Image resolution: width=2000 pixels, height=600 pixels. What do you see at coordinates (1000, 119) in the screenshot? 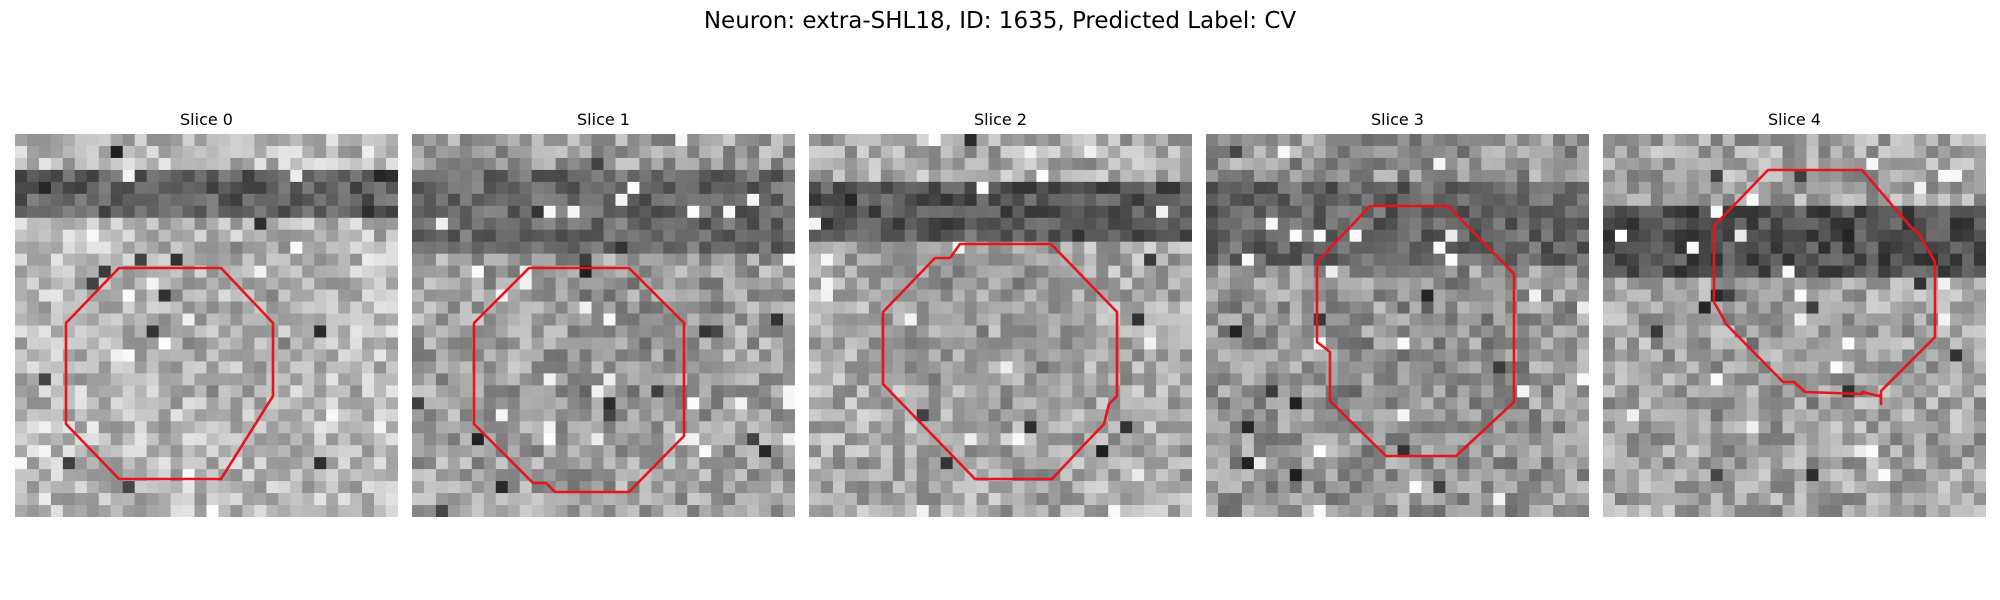
I see `panel-title-2: Slice 2` at bounding box center [1000, 119].